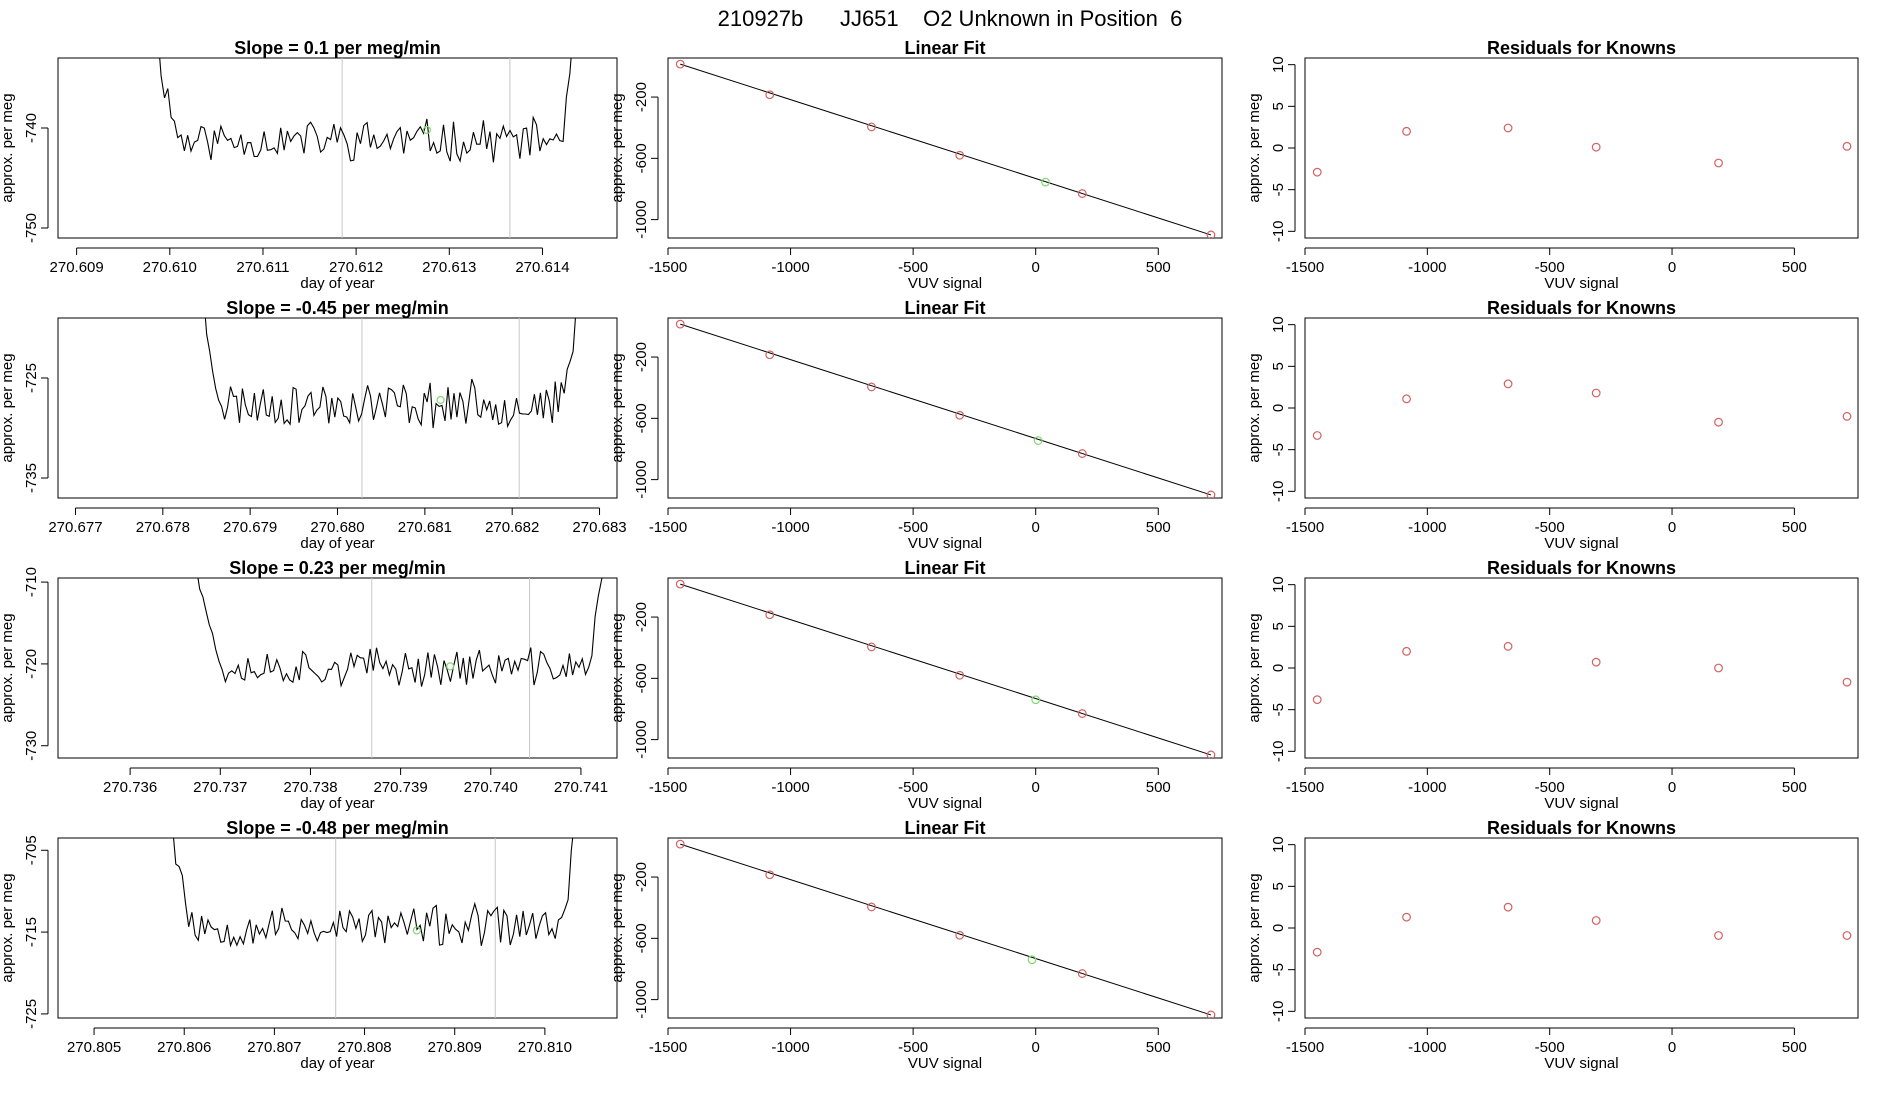 The width and height of the screenshot is (1900, 1100). Describe the element at coordinates (31, 228) in the screenshot. I see `y-tick-label: -750` at that location.